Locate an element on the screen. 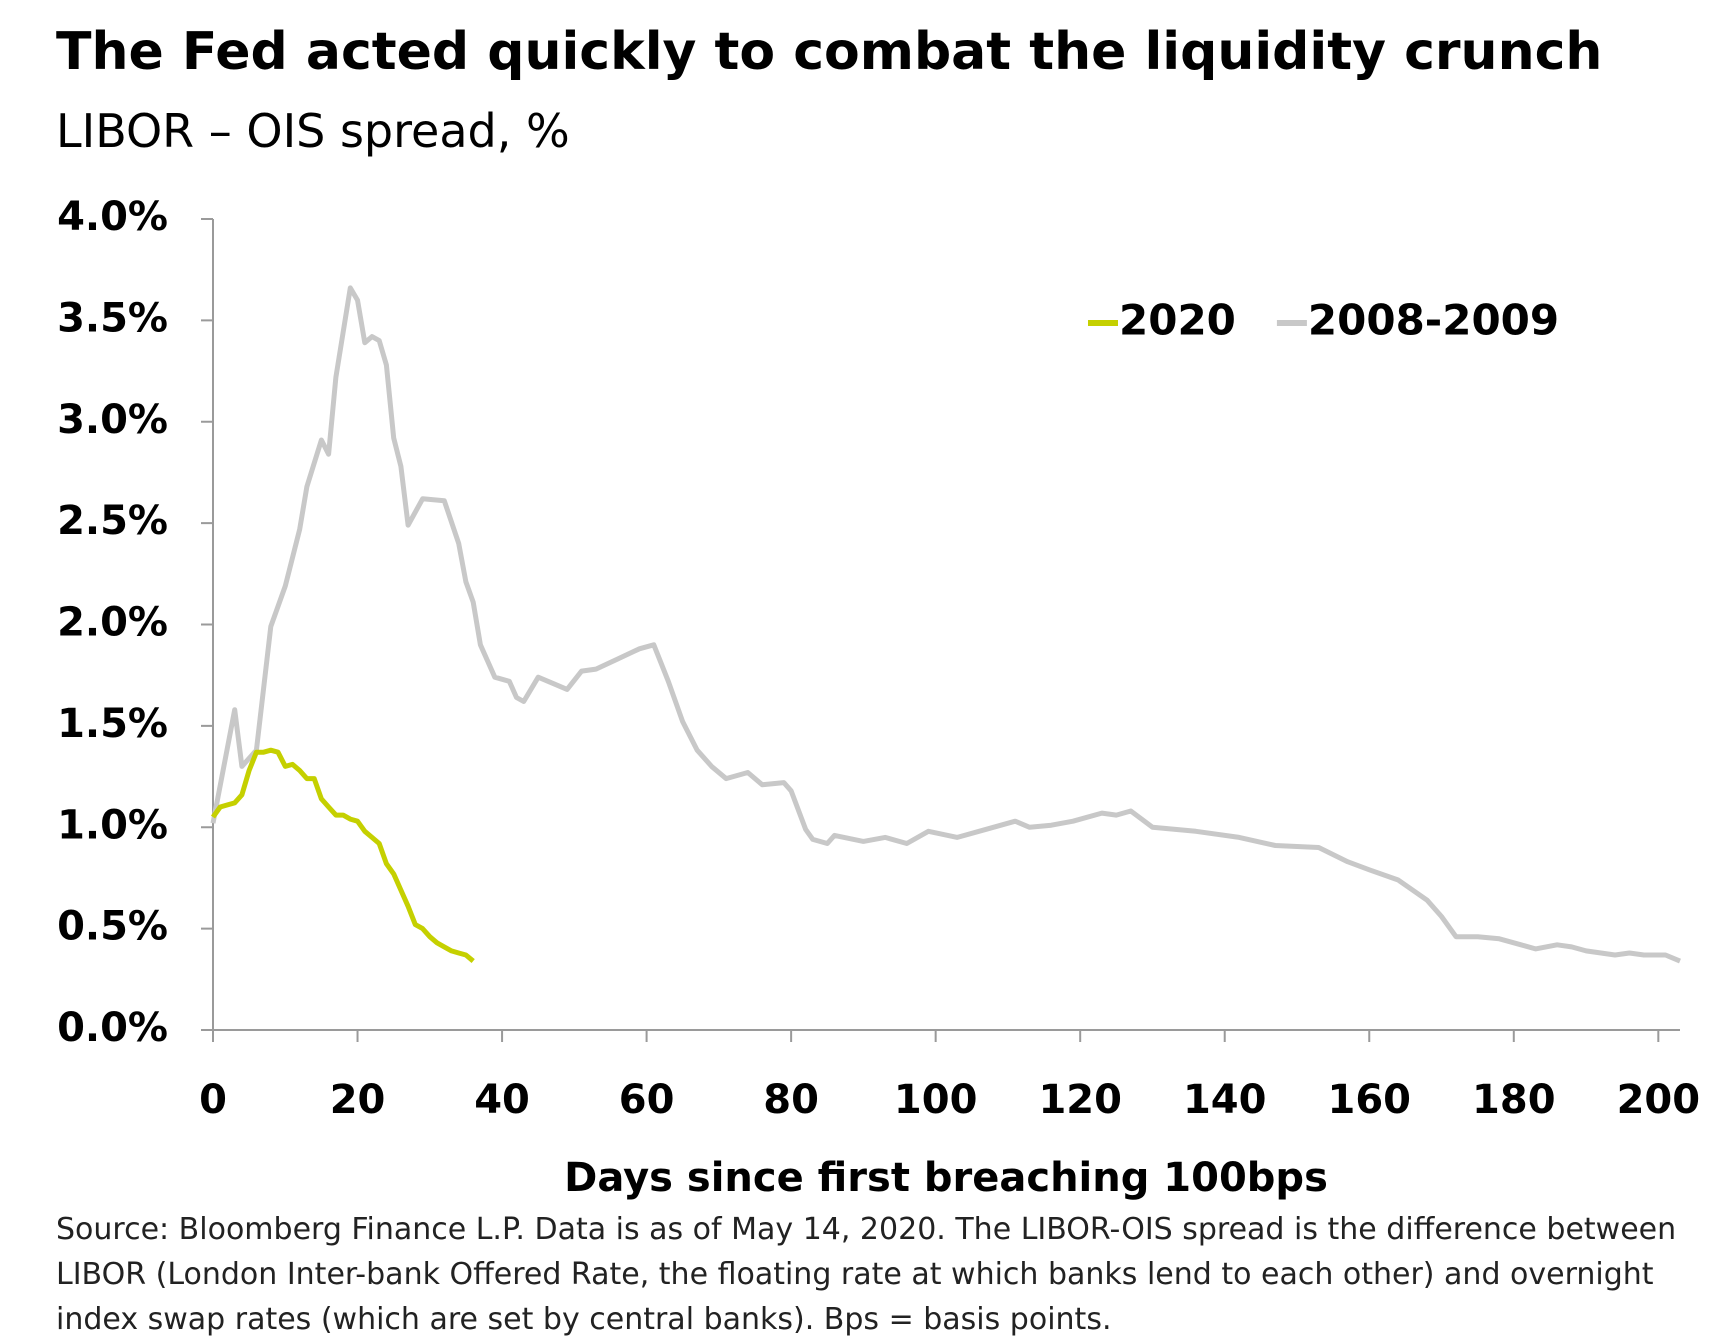  x-tick-label: 0 is located at coordinates (213, 1100).